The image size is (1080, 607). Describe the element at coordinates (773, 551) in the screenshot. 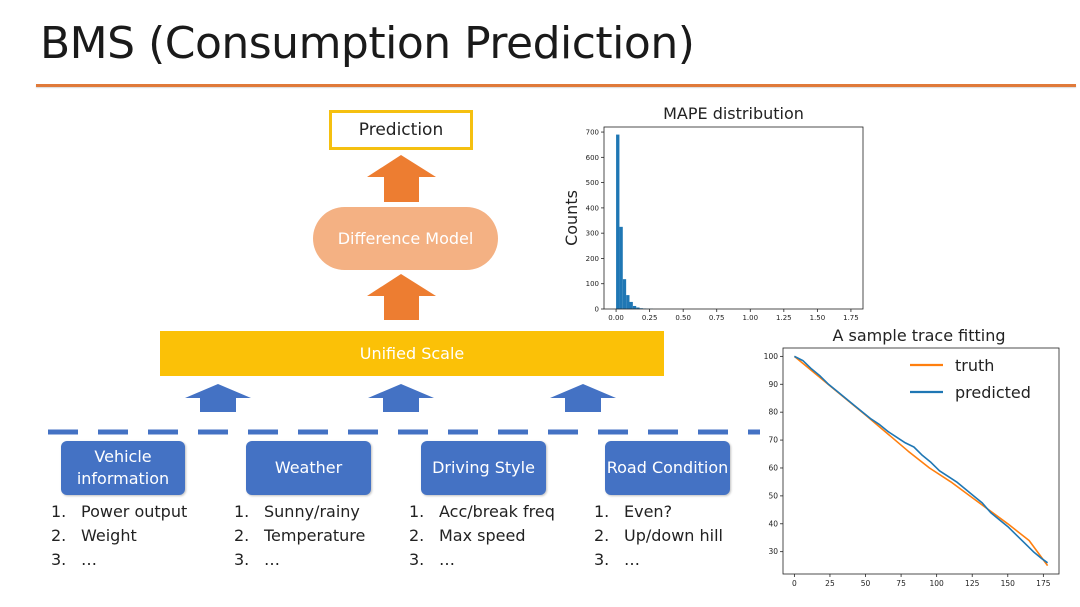

I see `y-tick-label: 30` at that location.